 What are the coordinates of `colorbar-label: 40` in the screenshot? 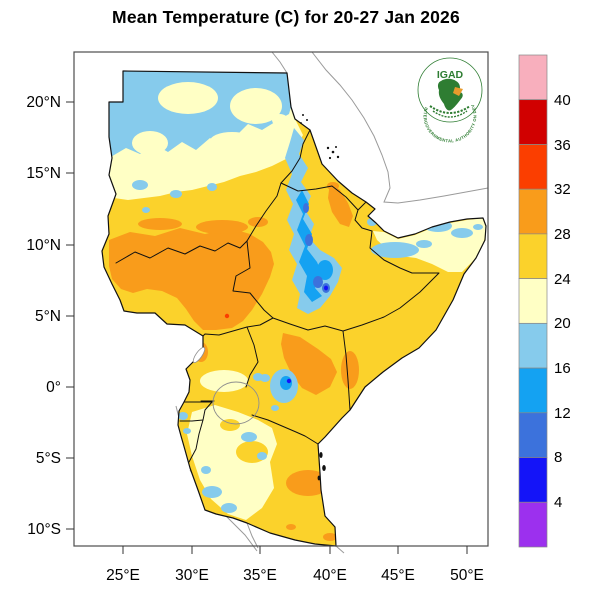 It's located at (562, 100).